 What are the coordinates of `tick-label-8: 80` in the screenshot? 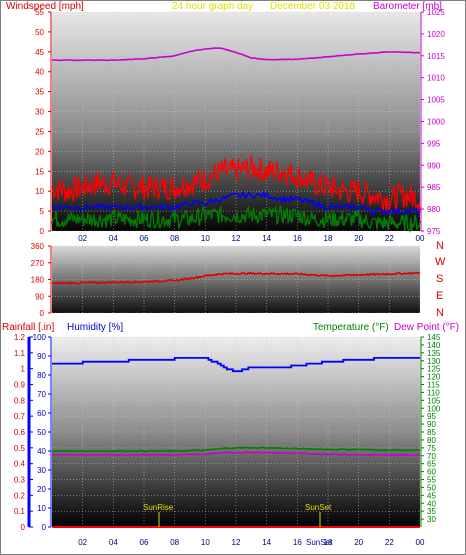 It's located at (41, 375).